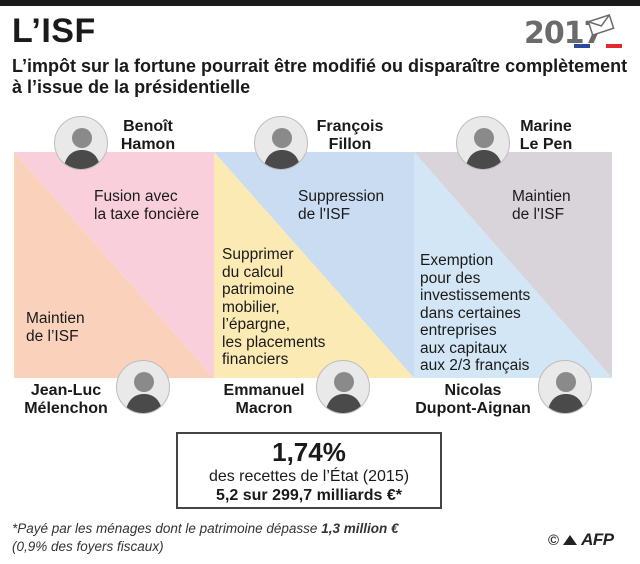 The image size is (640, 564). I want to click on top-rule, so click(320, 3).